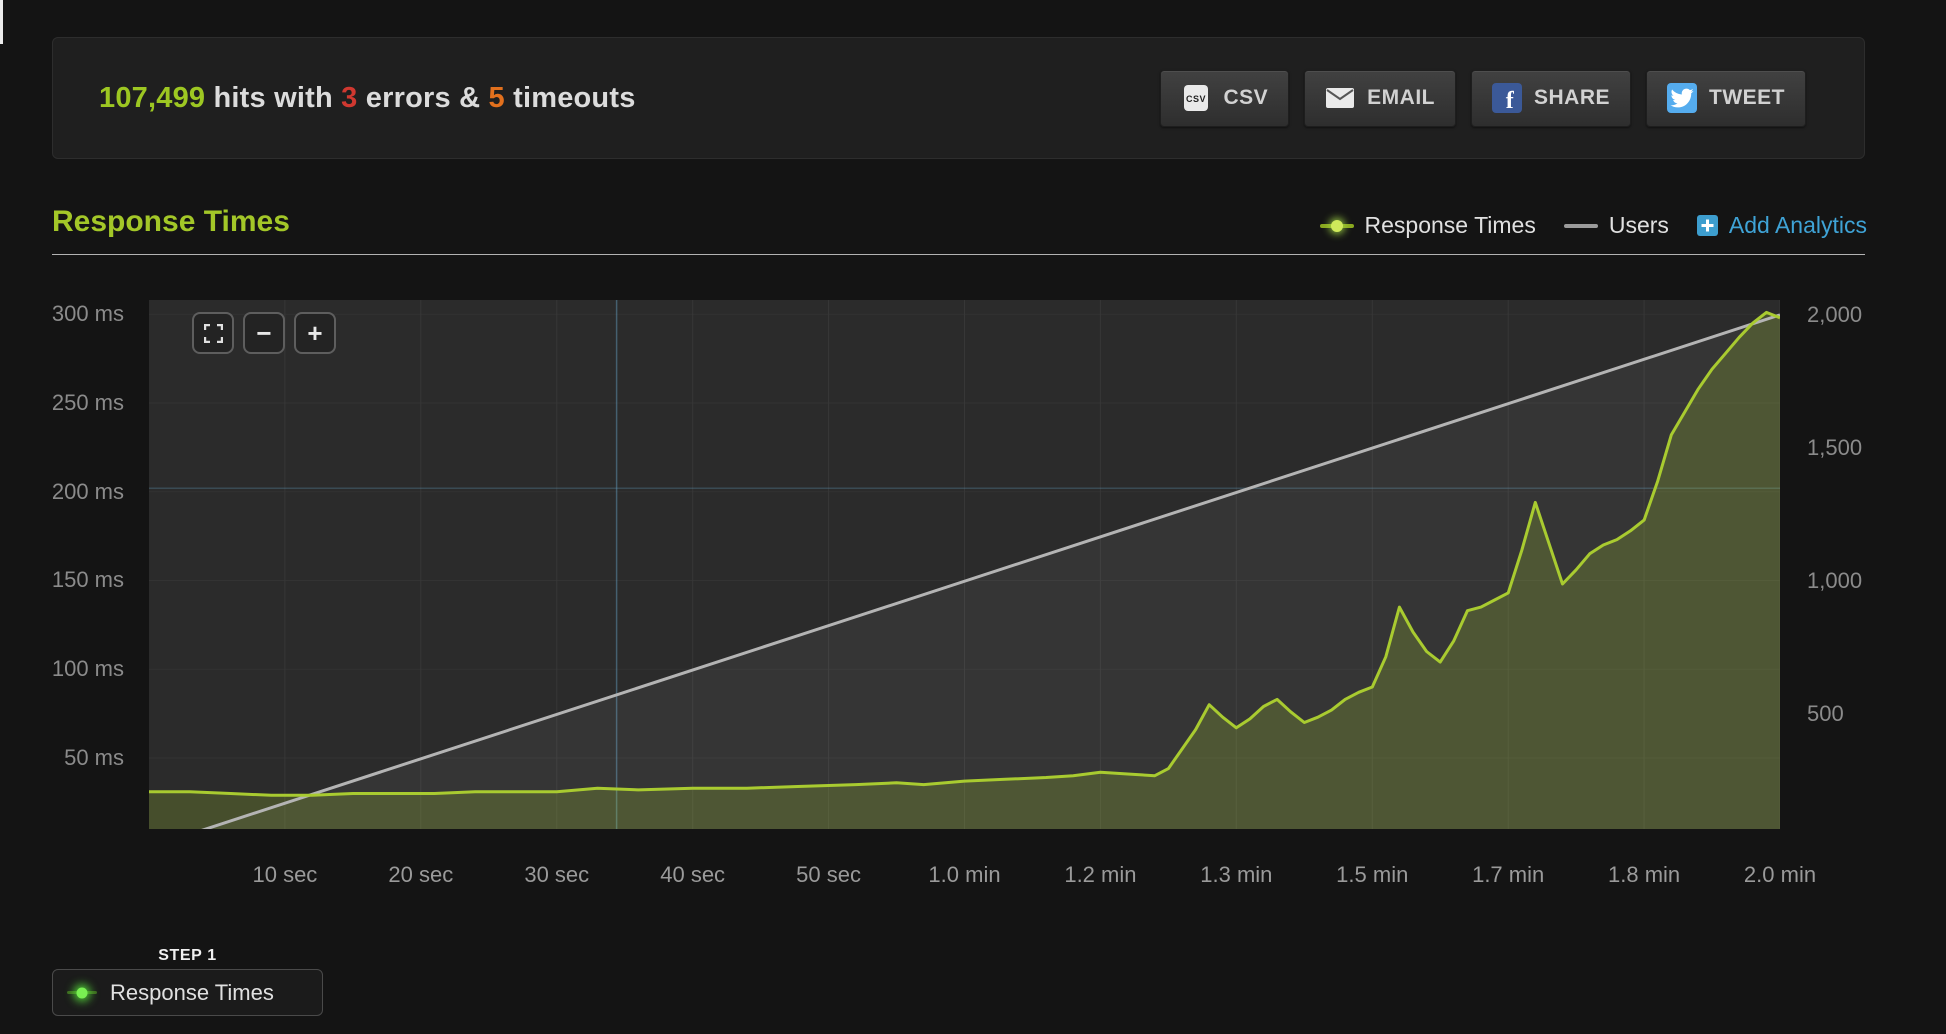 The width and height of the screenshot is (1946, 1034). I want to click on x-axis-label: 1.2 min, so click(1100, 874).